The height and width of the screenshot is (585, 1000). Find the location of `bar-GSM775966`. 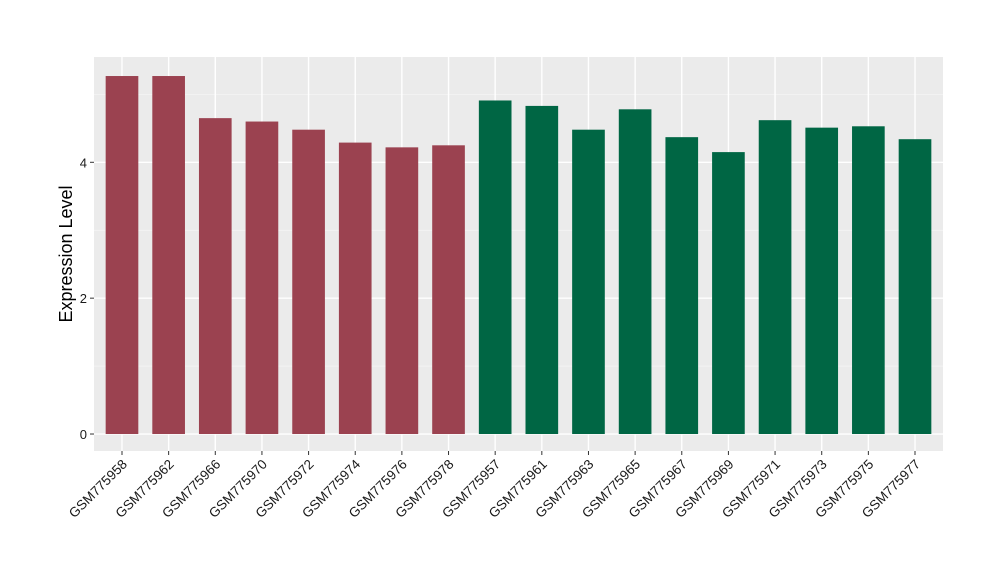

bar-GSM775966 is located at coordinates (215, 276).